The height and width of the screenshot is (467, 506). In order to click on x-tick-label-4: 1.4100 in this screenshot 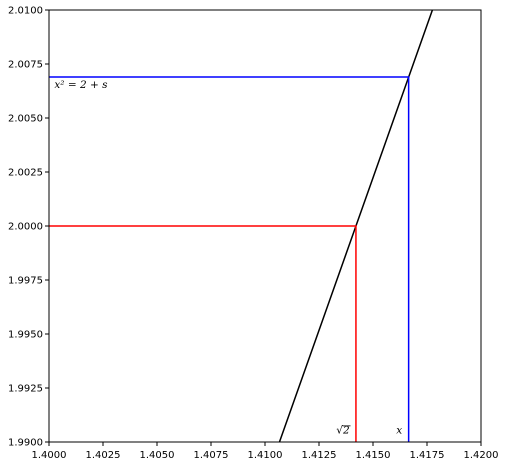, I will do `click(265, 455)`.